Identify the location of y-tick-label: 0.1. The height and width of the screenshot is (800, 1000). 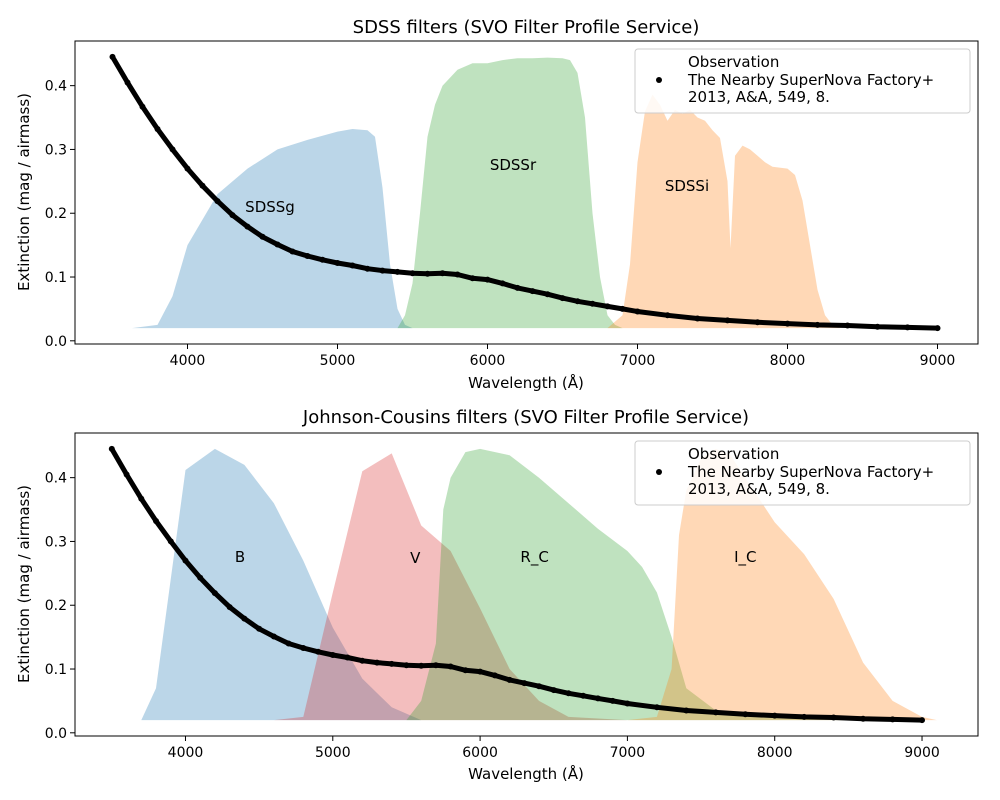
(56, 278).